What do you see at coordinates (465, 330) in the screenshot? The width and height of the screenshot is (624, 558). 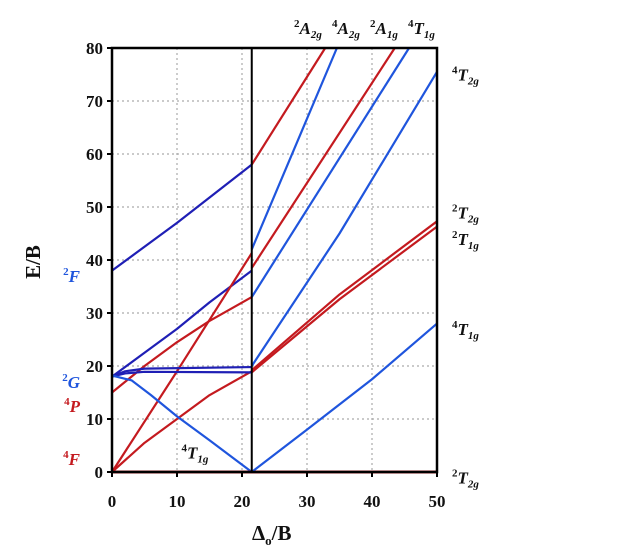 I see `right-term-4T1g: 4T1g` at bounding box center [465, 330].